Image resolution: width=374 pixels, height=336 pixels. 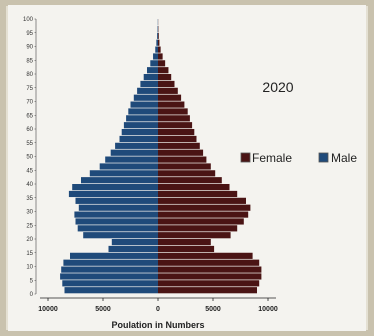 I want to click on x-axis: 10000 5000 0 5000 10000, so click(x=158, y=305).